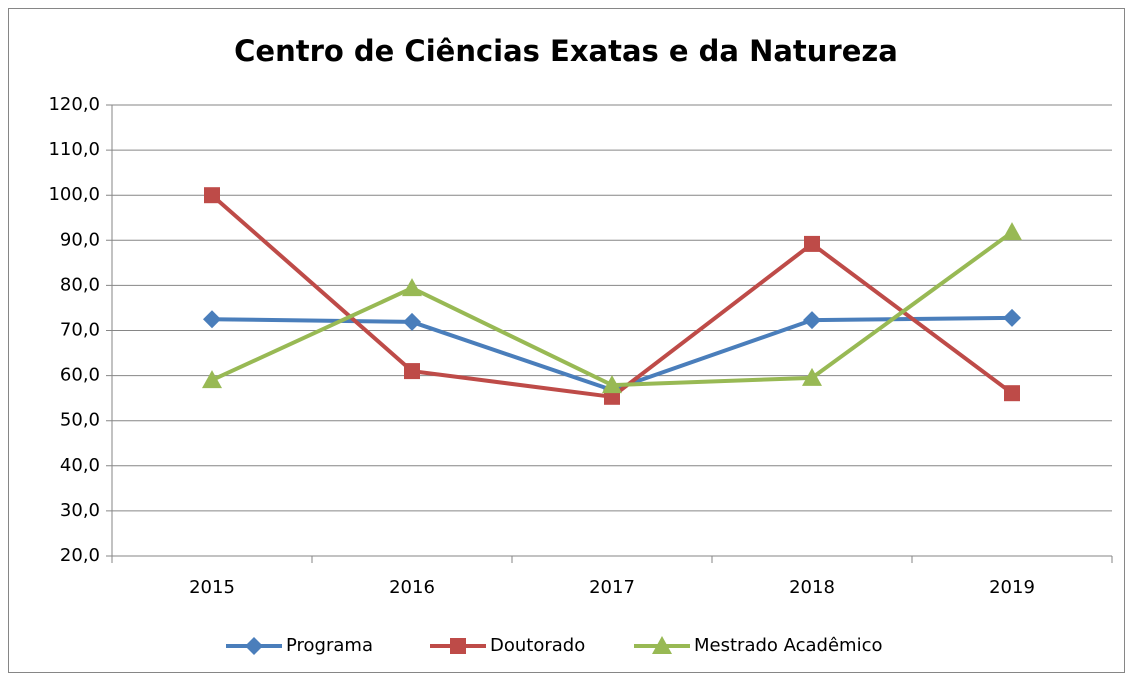 This screenshot has width=1133, height=681. Describe the element at coordinates (212, 587) in the screenshot. I see `x-tick-label: 2015` at that location.